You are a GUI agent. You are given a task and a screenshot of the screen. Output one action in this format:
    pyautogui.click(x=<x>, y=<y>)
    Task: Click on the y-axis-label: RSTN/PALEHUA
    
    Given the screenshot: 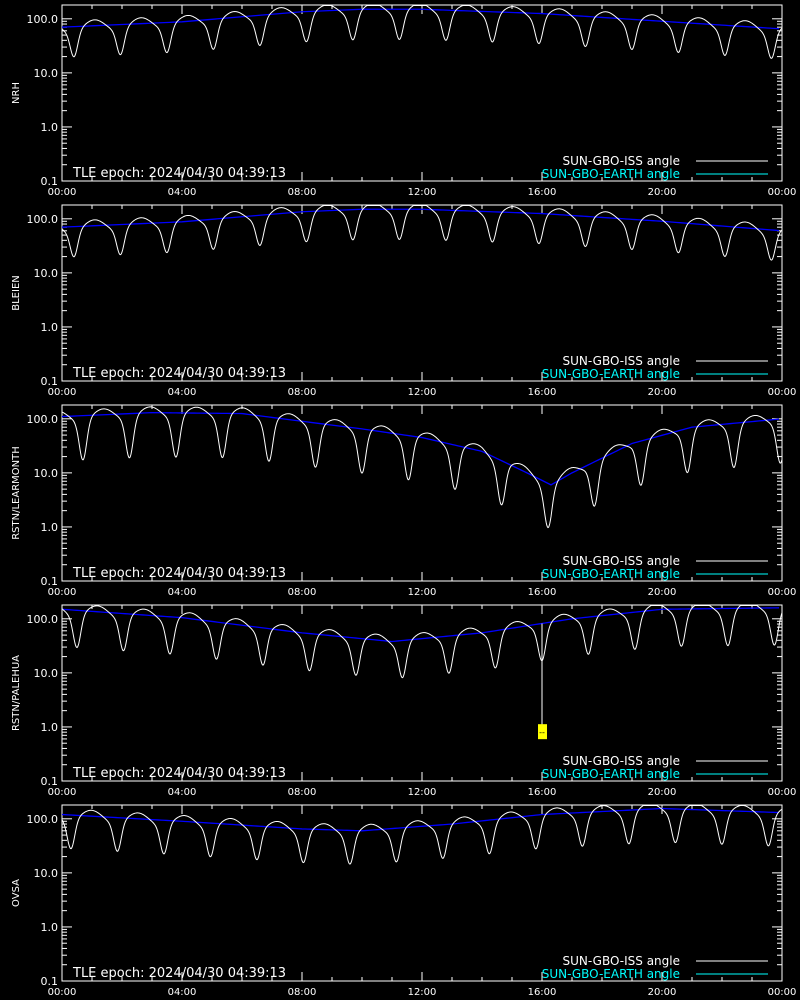 What is the action you would take?
    pyautogui.click(x=16, y=693)
    